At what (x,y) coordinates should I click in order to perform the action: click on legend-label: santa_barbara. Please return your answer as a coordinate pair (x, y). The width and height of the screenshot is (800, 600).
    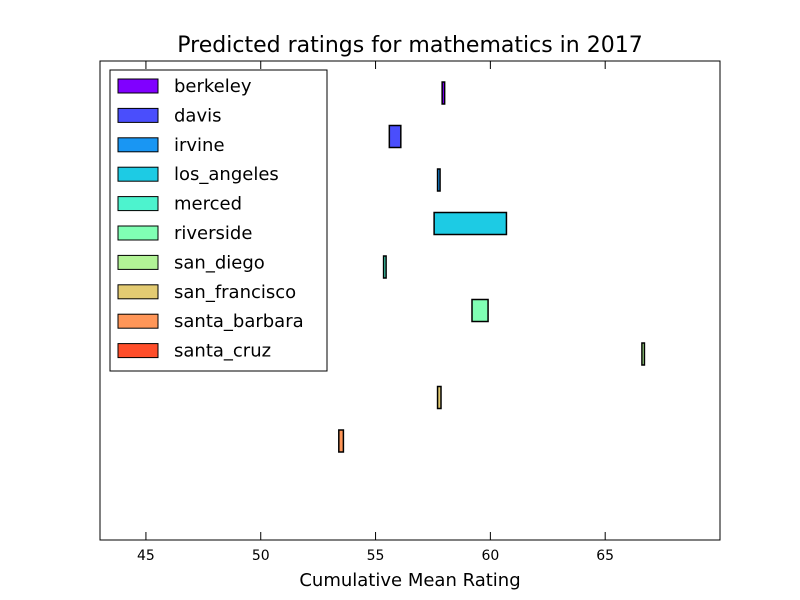
    Looking at the image, I should click on (239, 321).